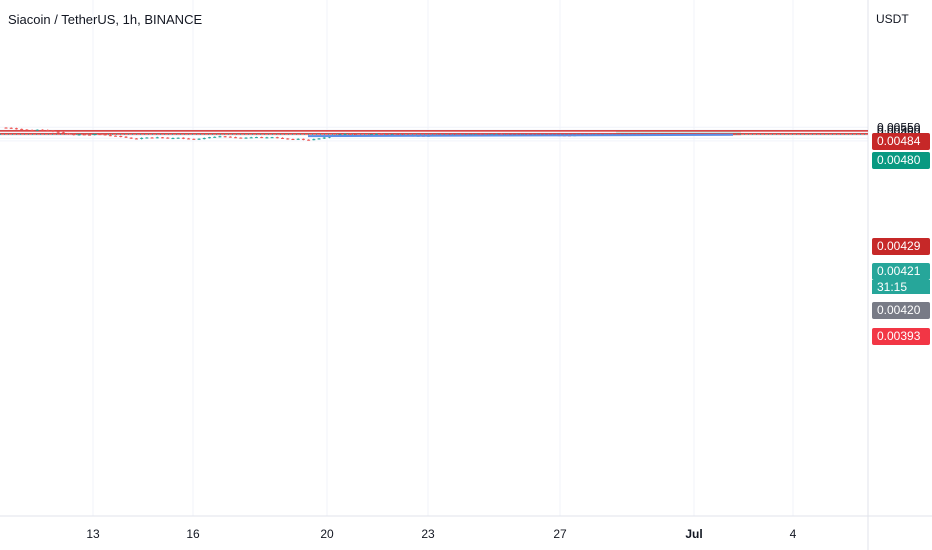  I want to click on x-tick-label: 20, so click(327, 534).